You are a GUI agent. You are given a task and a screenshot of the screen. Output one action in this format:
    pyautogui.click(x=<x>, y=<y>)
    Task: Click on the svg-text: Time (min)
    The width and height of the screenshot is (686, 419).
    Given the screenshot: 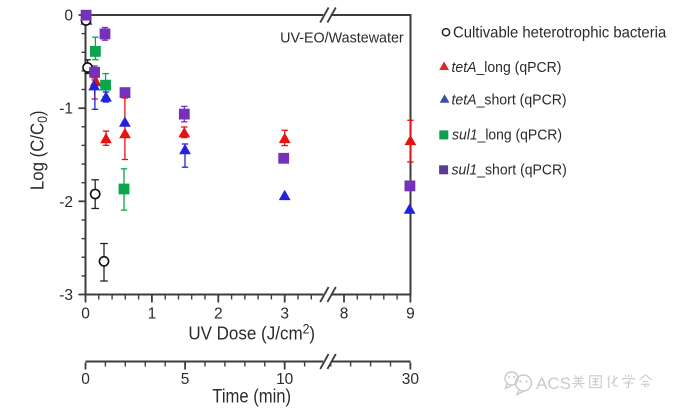 What is the action you would take?
    pyautogui.click(x=251, y=395)
    